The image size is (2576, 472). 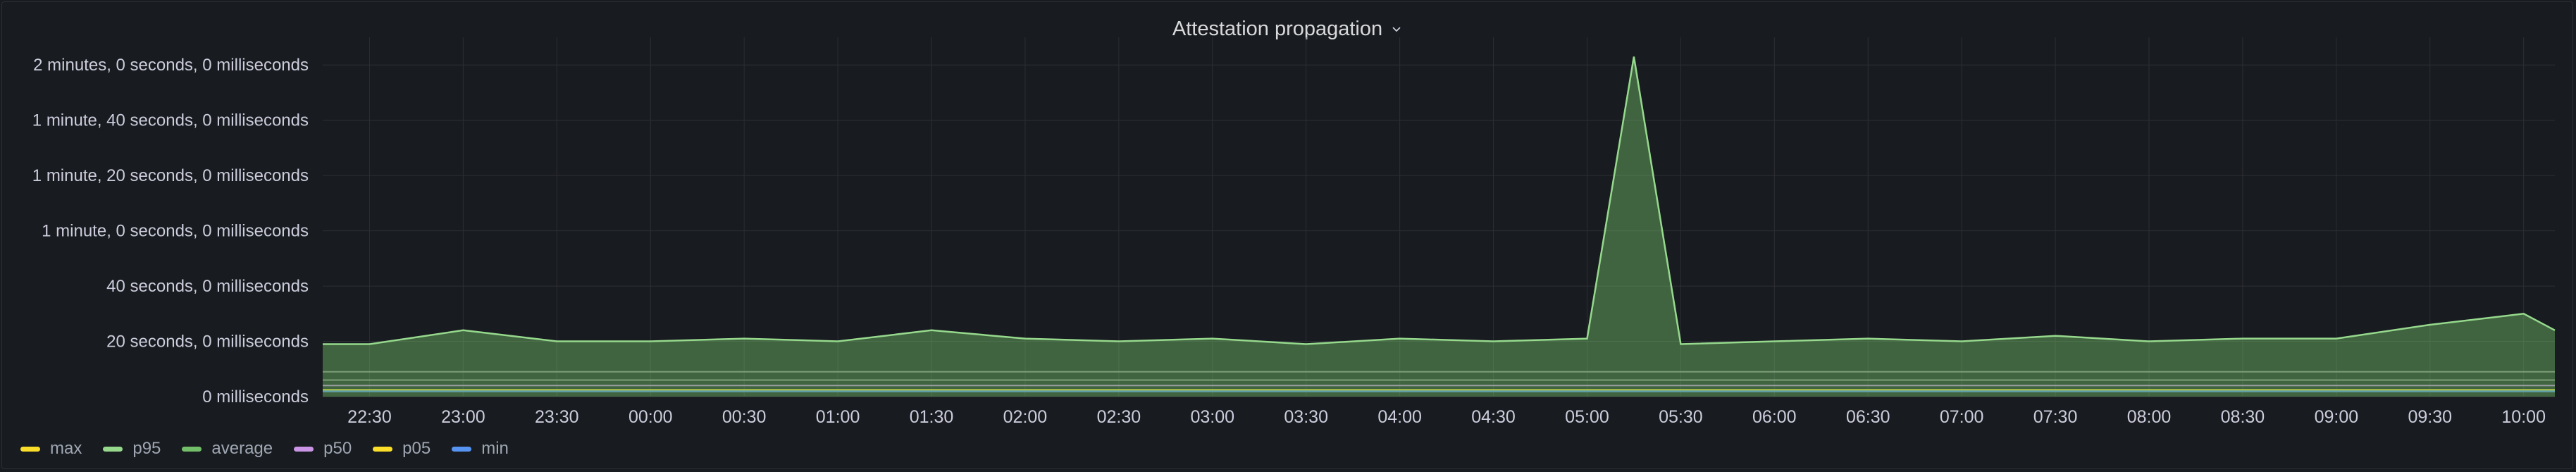 What do you see at coordinates (2055, 417) in the screenshot?
I see `x-tick-label: 07:30` at bounding box center [2055, 417].